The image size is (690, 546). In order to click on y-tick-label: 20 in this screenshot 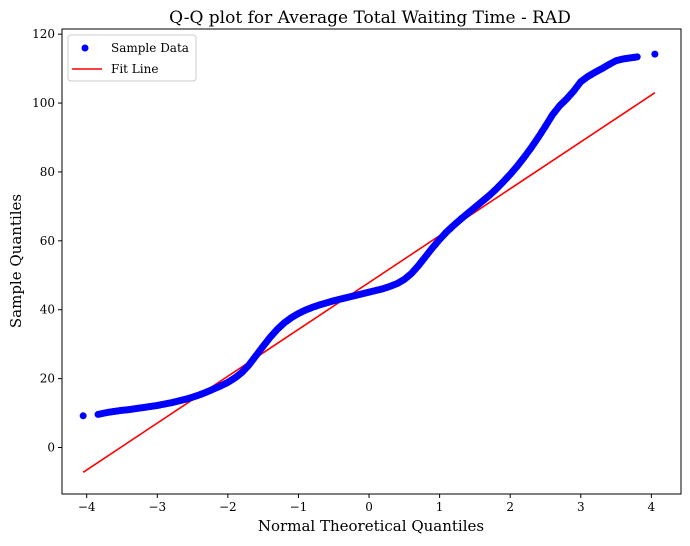, I will do `click(47, 379)`.